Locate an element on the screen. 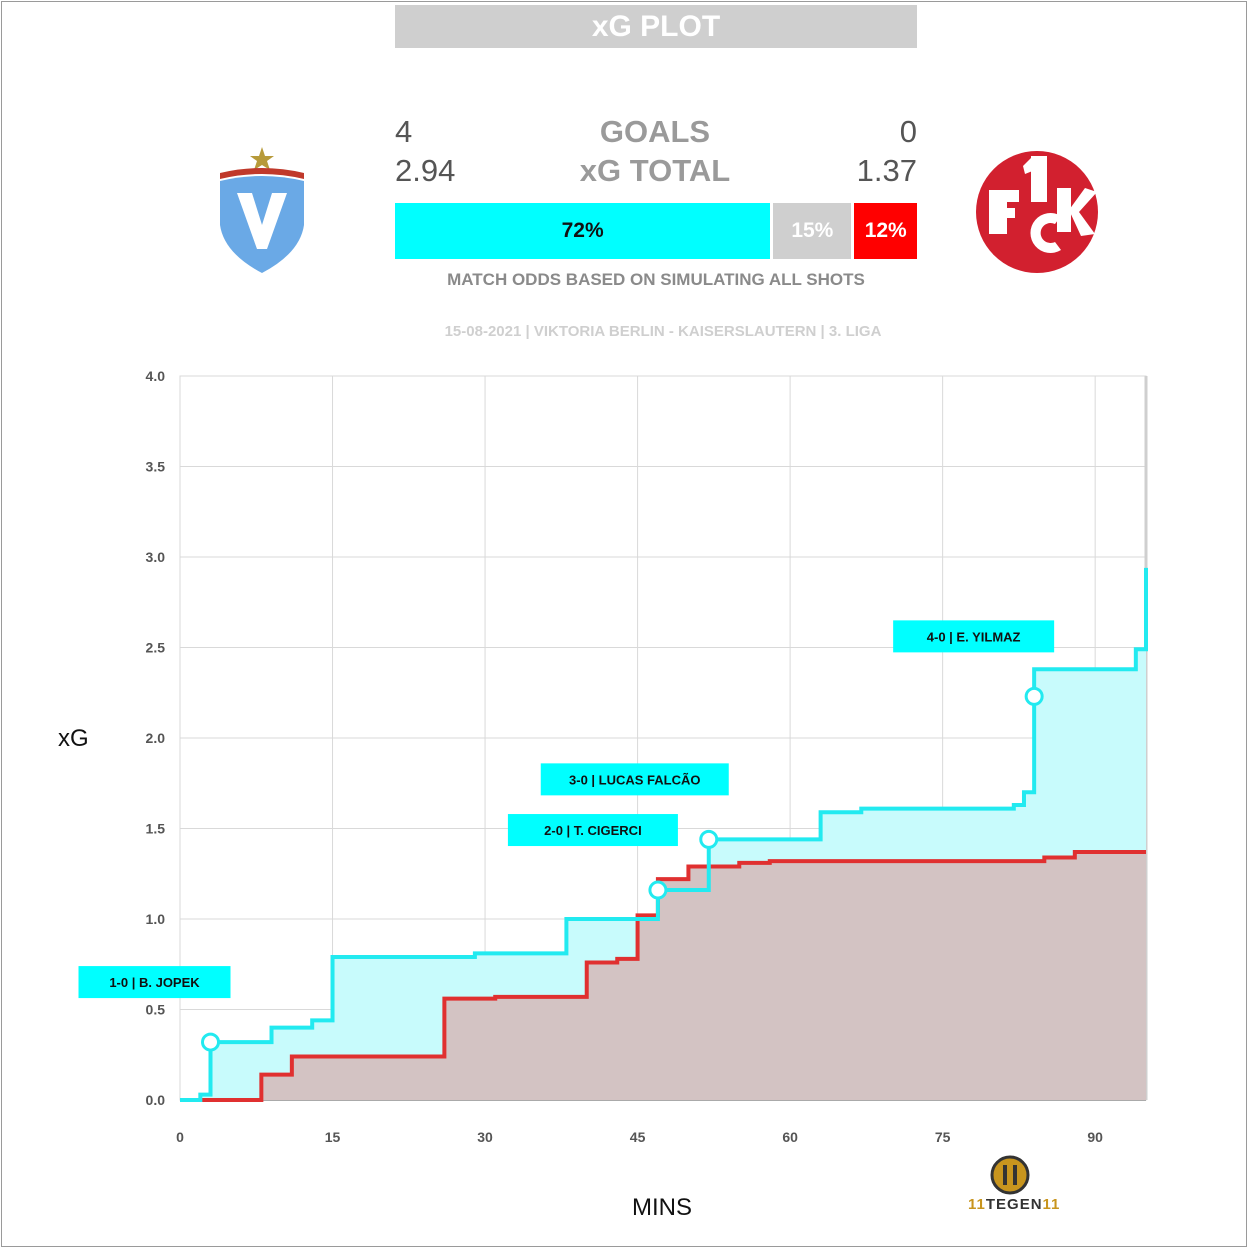  y-axis-title: xG is located at coordinates (73, 738).